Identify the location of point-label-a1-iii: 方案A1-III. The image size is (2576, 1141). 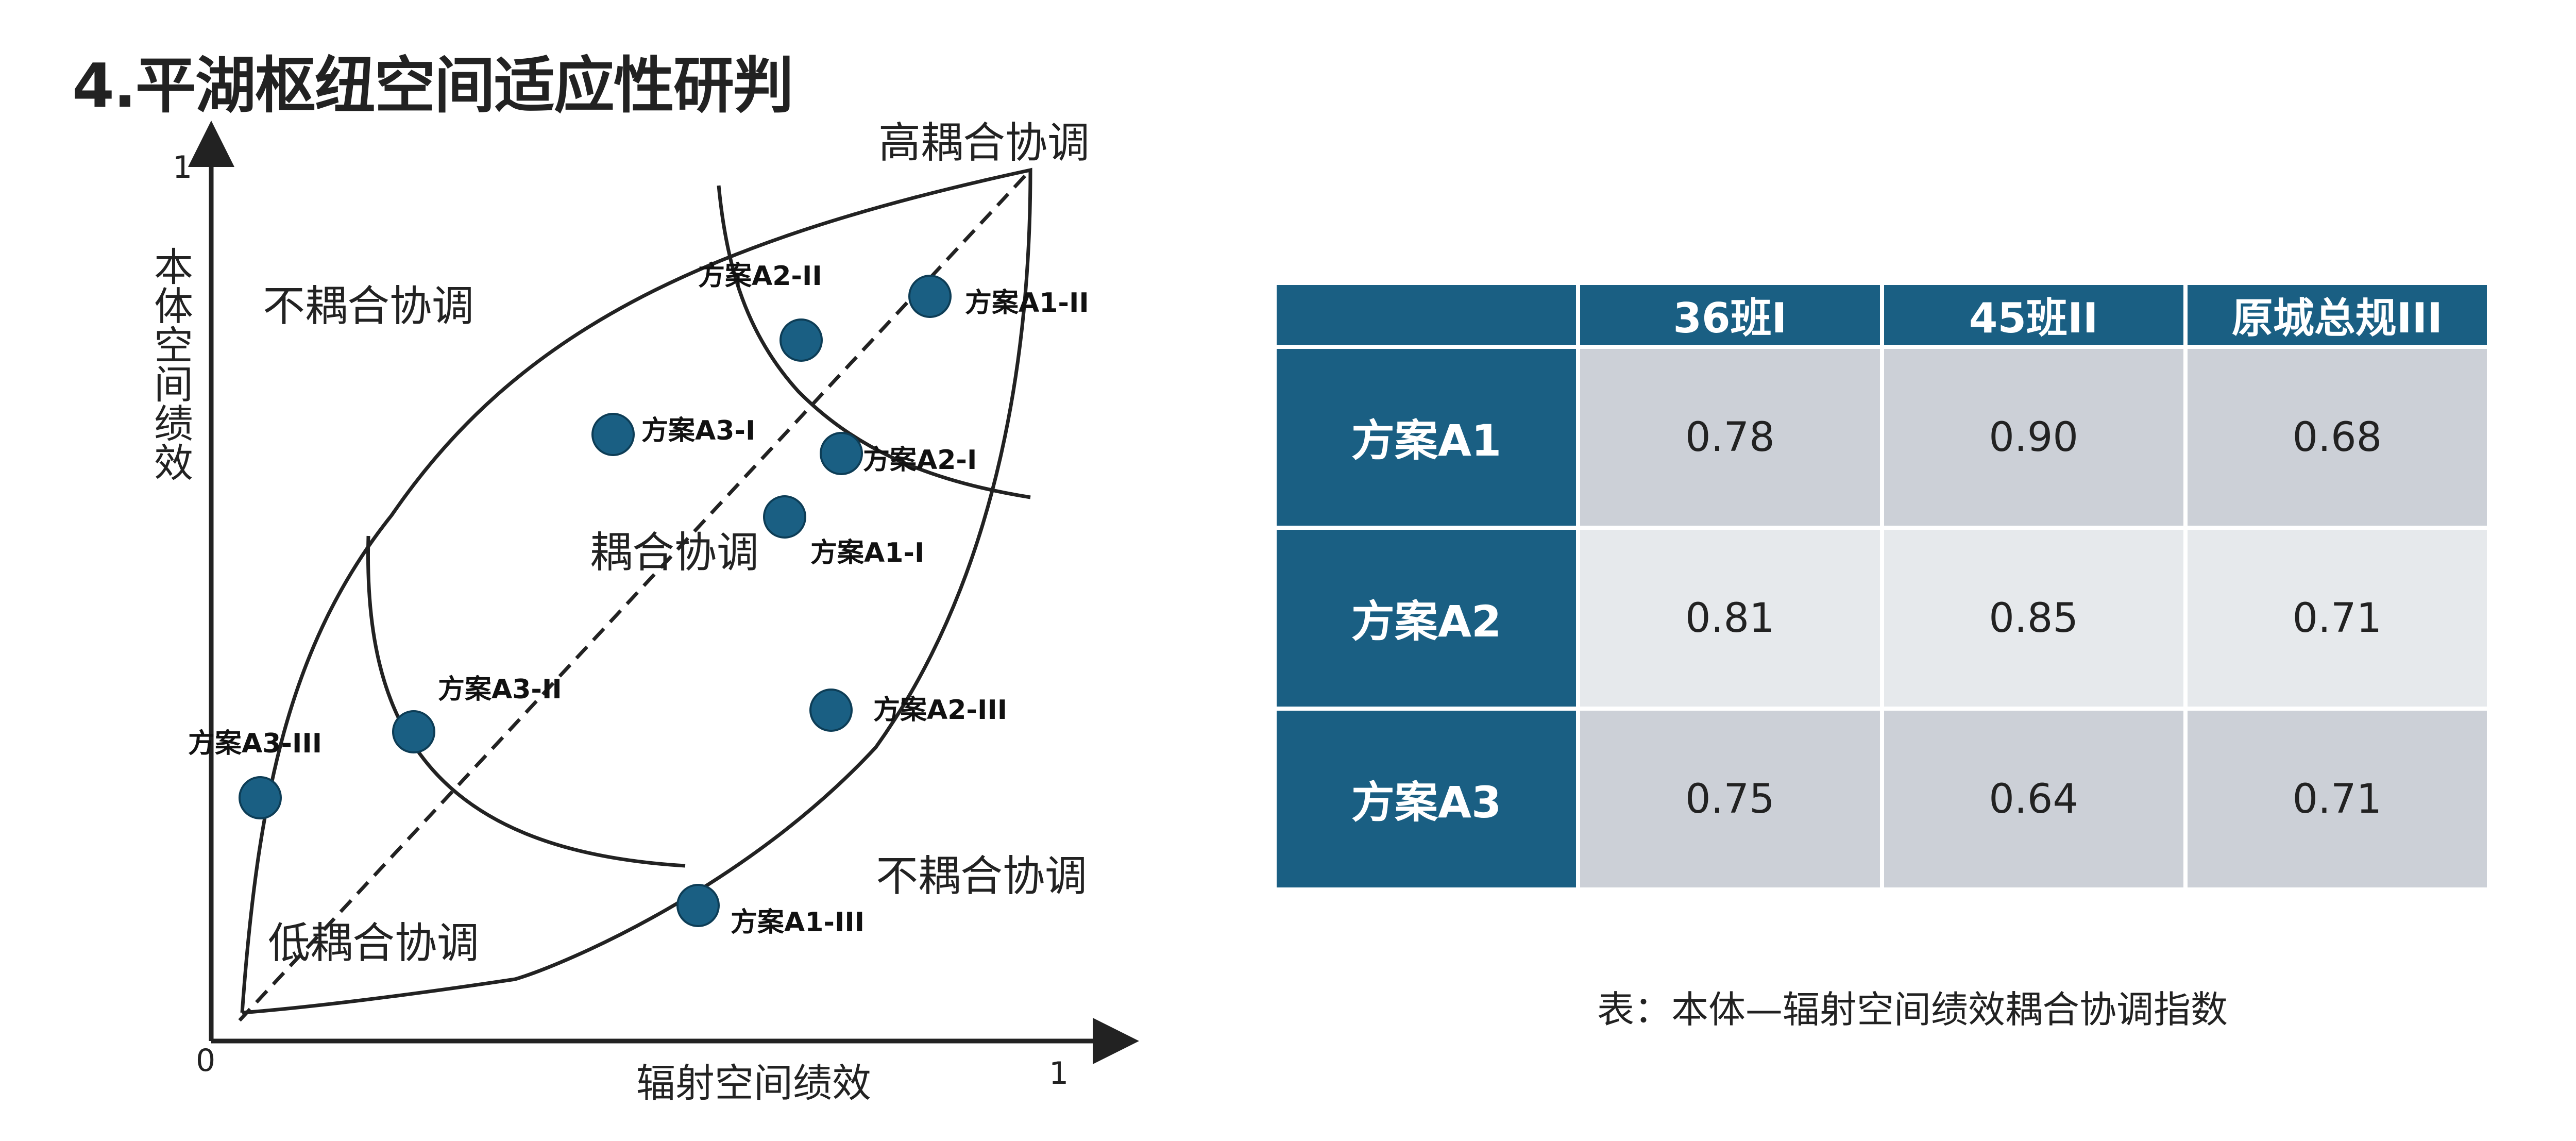
(798, 923).